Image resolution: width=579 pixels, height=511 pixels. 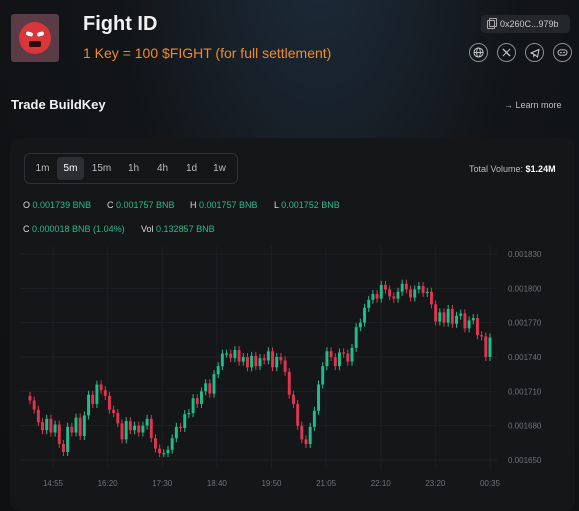 I want to click on telegram-icon, so click(x=534, y=52).